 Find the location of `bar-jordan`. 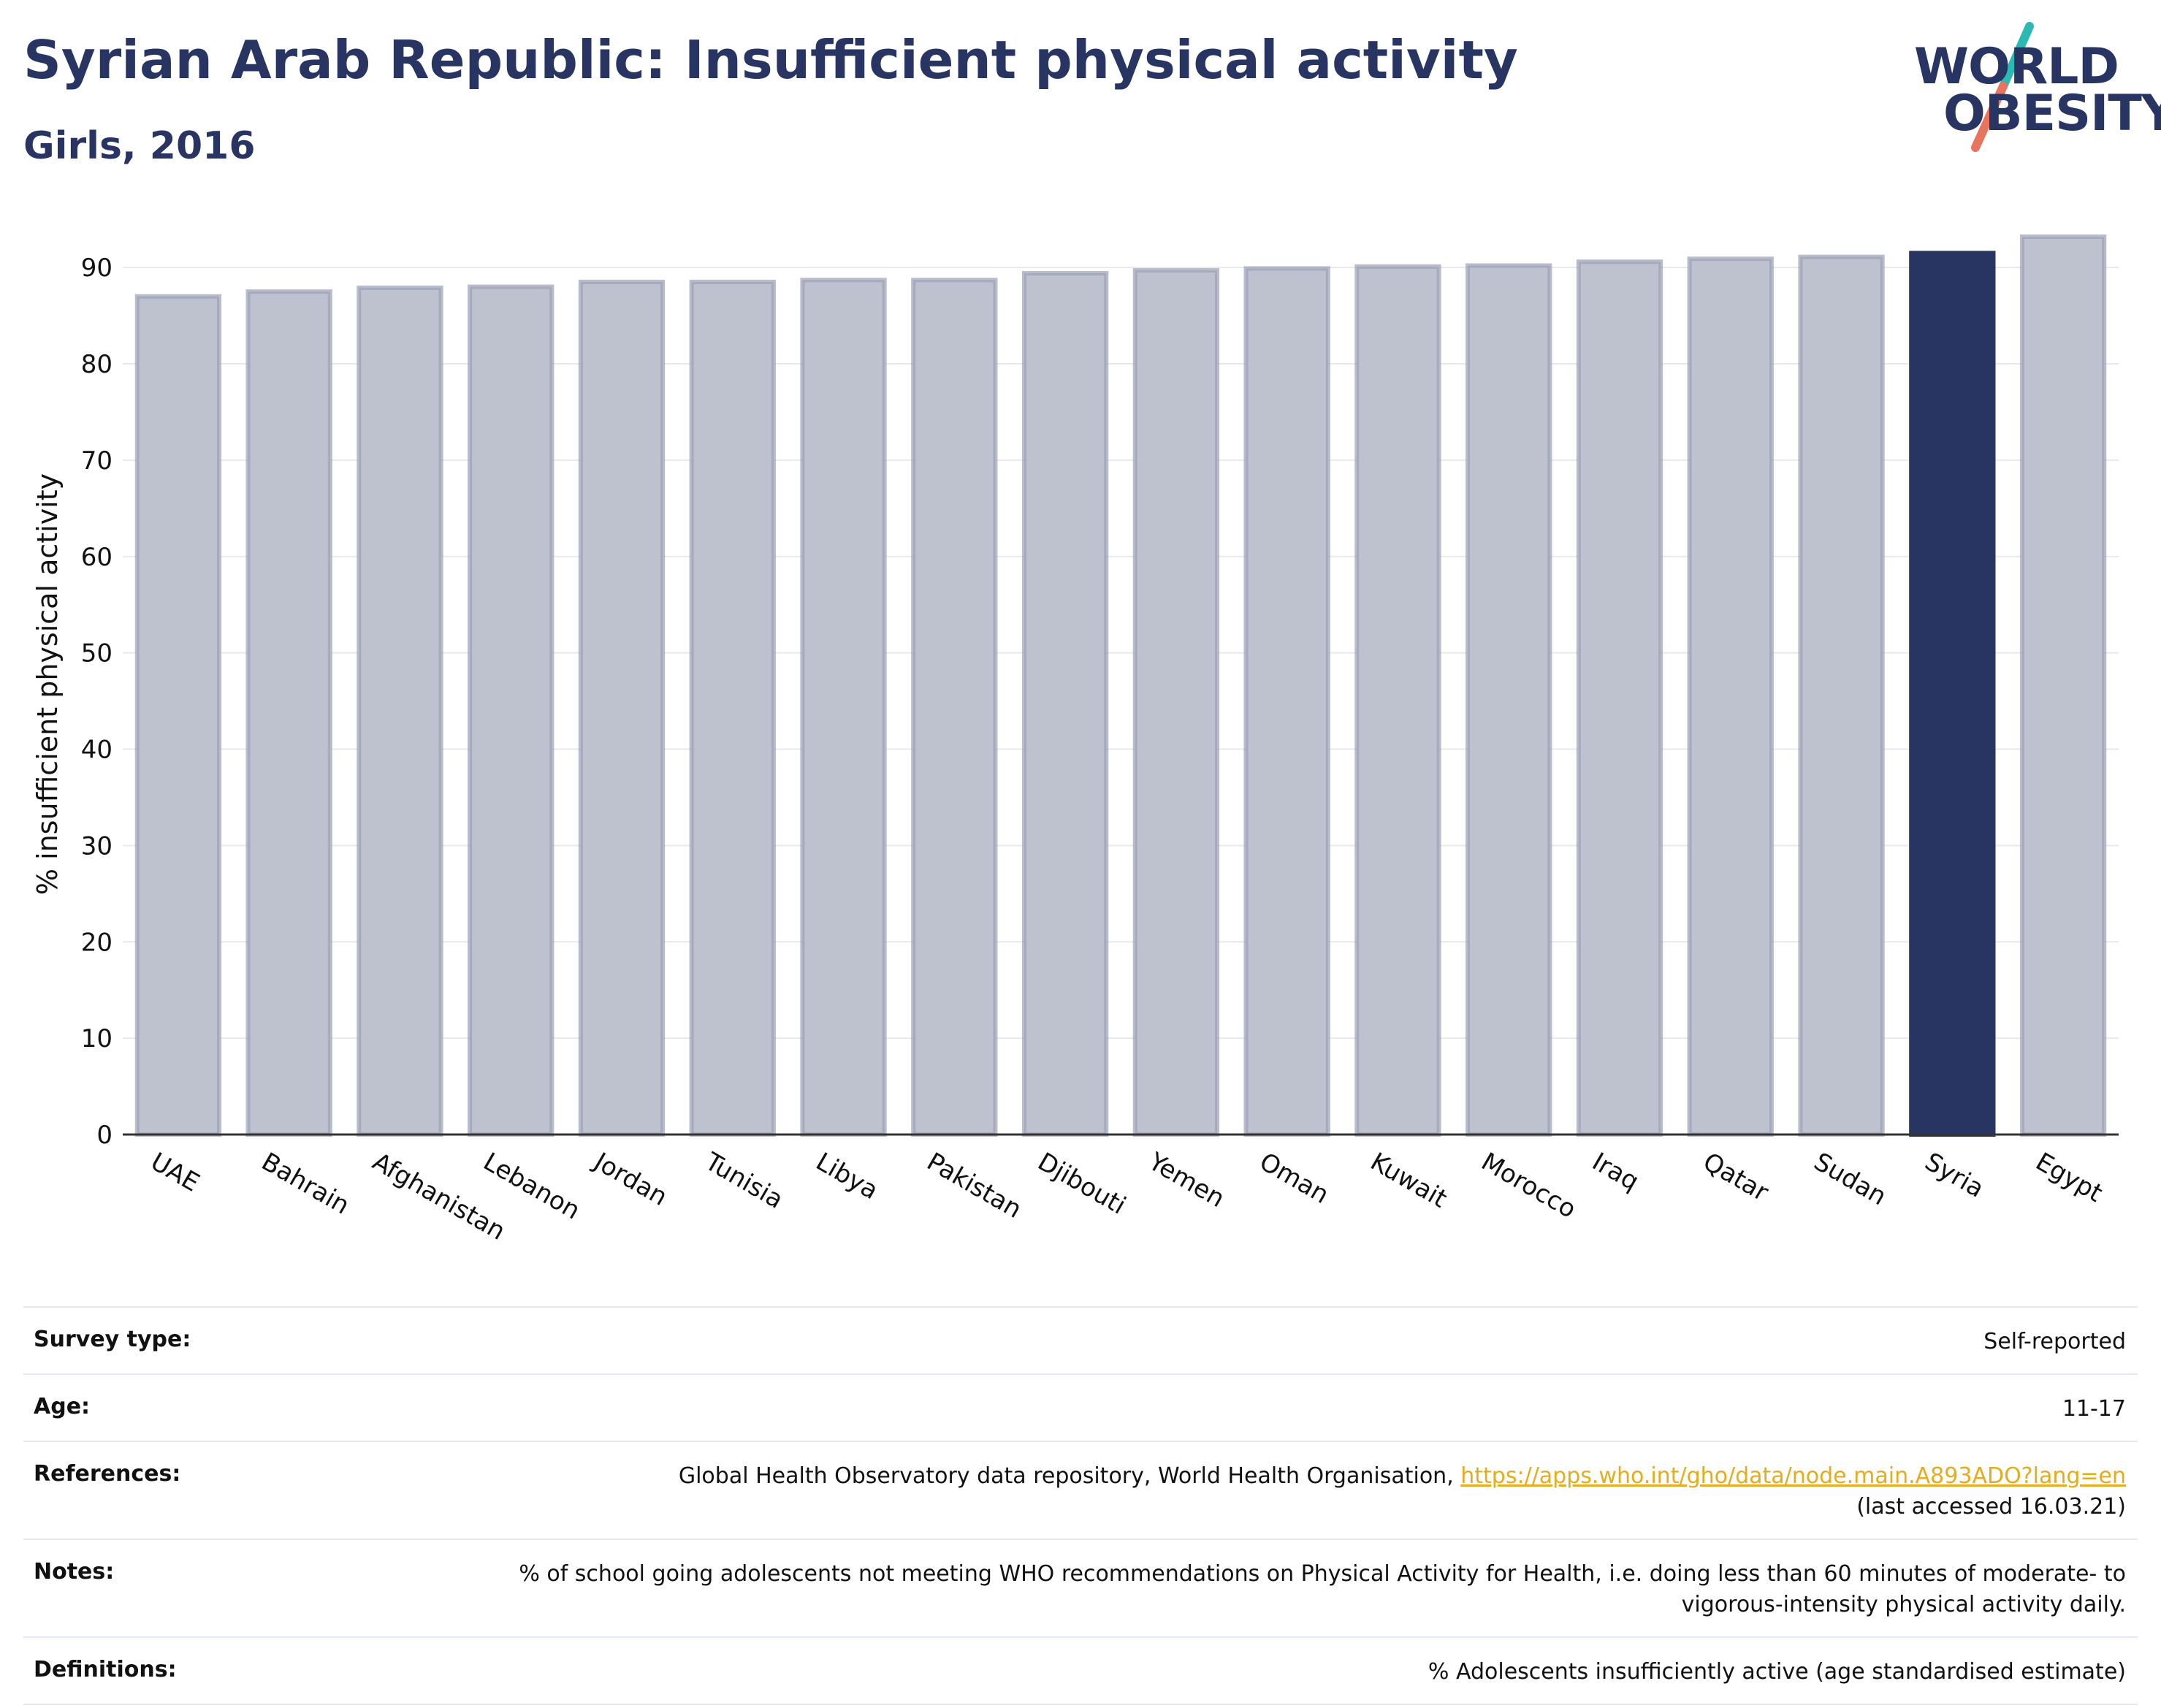

bar-jordan is located at coordinates (622, 708).